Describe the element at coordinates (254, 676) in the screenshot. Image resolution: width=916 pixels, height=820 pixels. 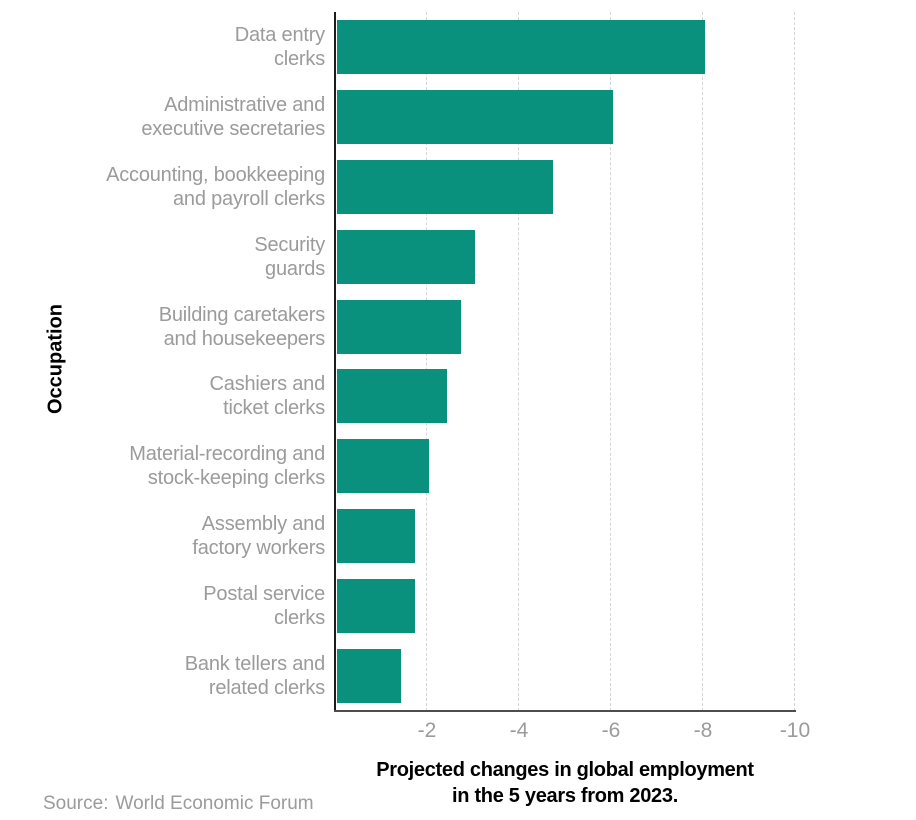
I see `category-label: Bank tellers and related clerks` at that location.